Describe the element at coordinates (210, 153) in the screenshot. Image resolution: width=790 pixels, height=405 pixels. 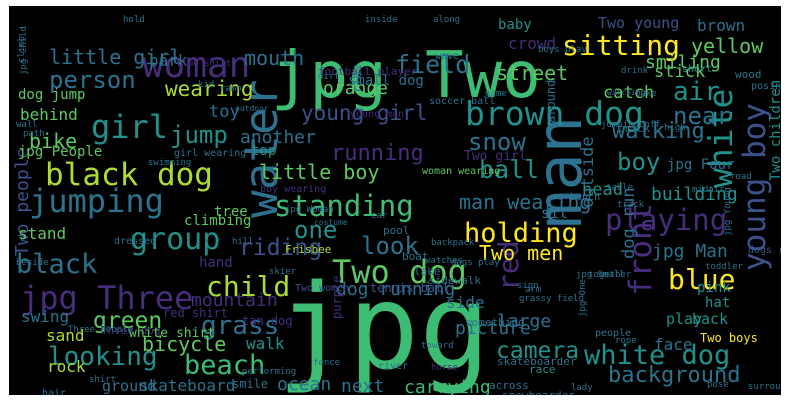
I see `cloud-word: girl wearing` at that location.